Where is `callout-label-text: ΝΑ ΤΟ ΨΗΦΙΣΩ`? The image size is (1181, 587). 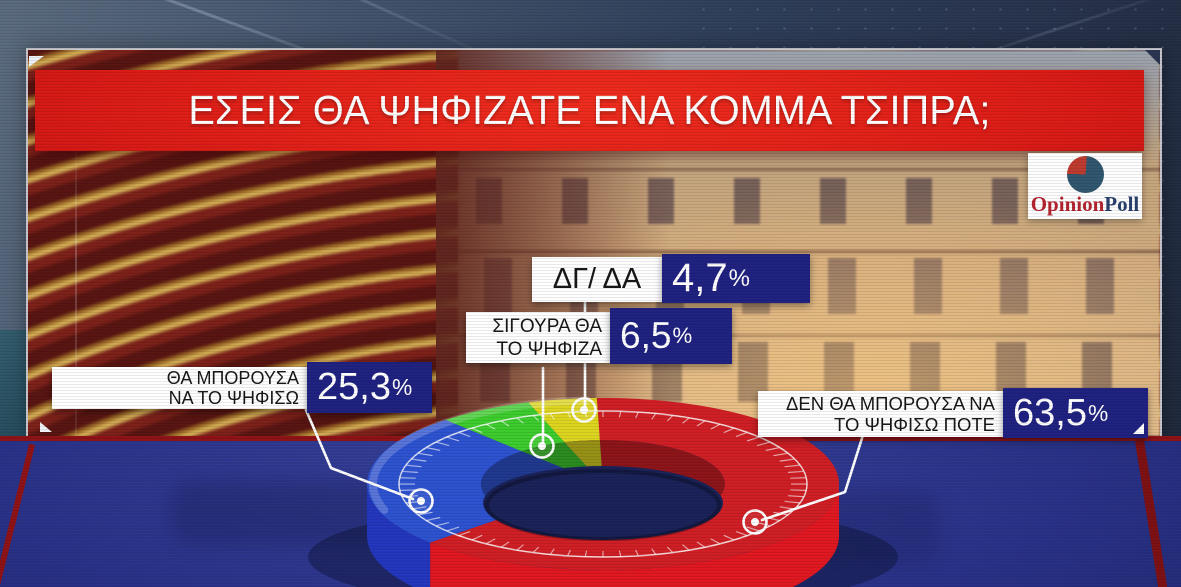 callout-label-text: ΝΑ ΤΟ ΨΗΦΙΣΩ is located at coordinates (233, 398).